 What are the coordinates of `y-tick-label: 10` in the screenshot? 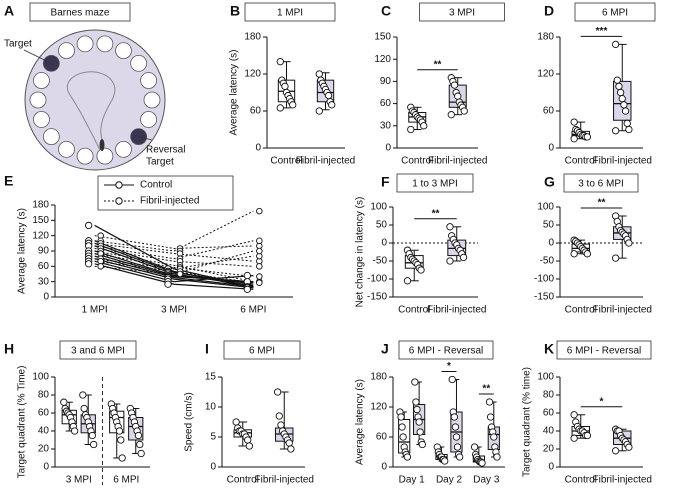 It's located at (211, 407).